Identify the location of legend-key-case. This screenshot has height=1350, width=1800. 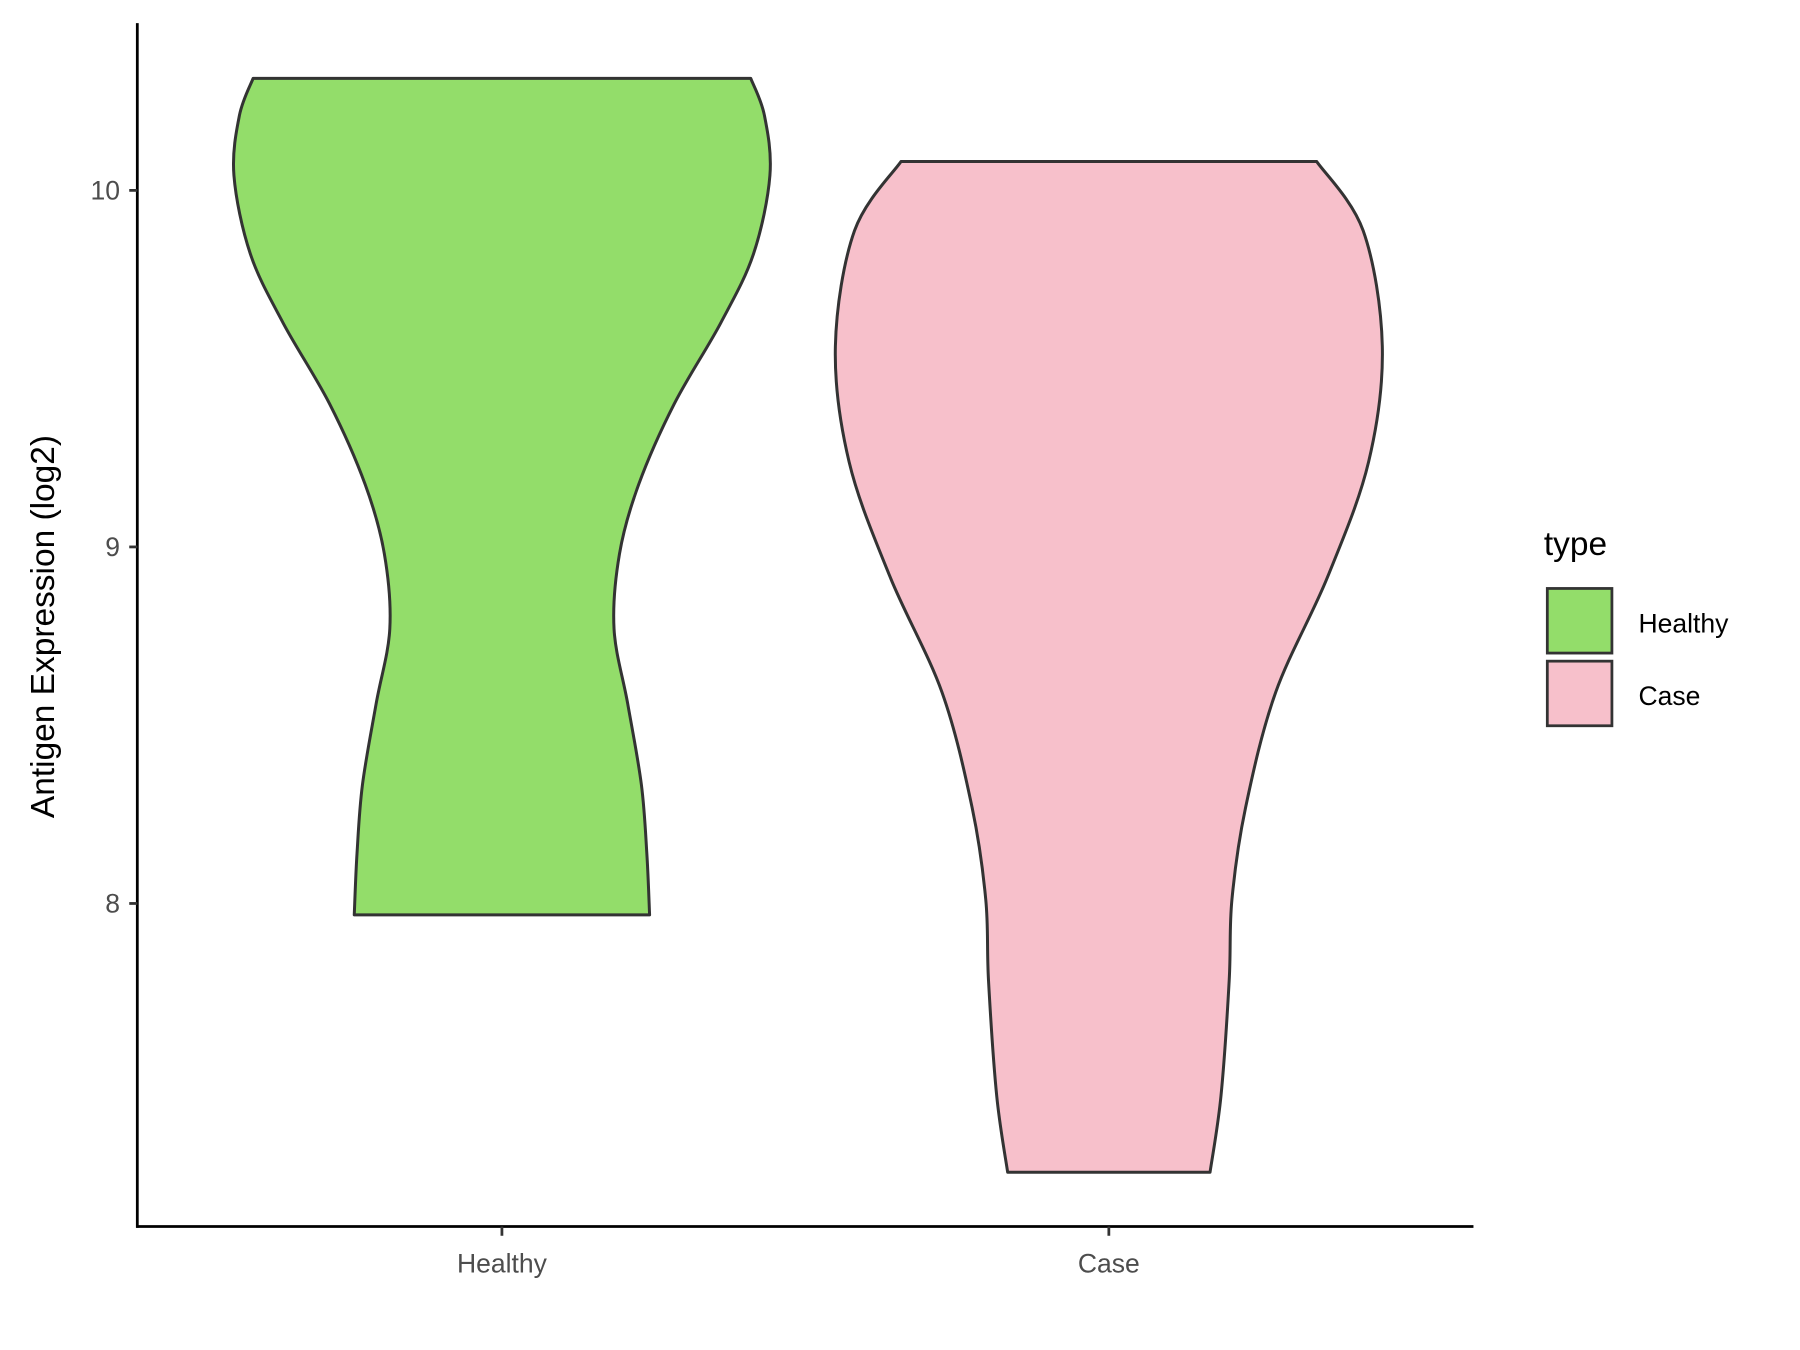
(1579, 693).